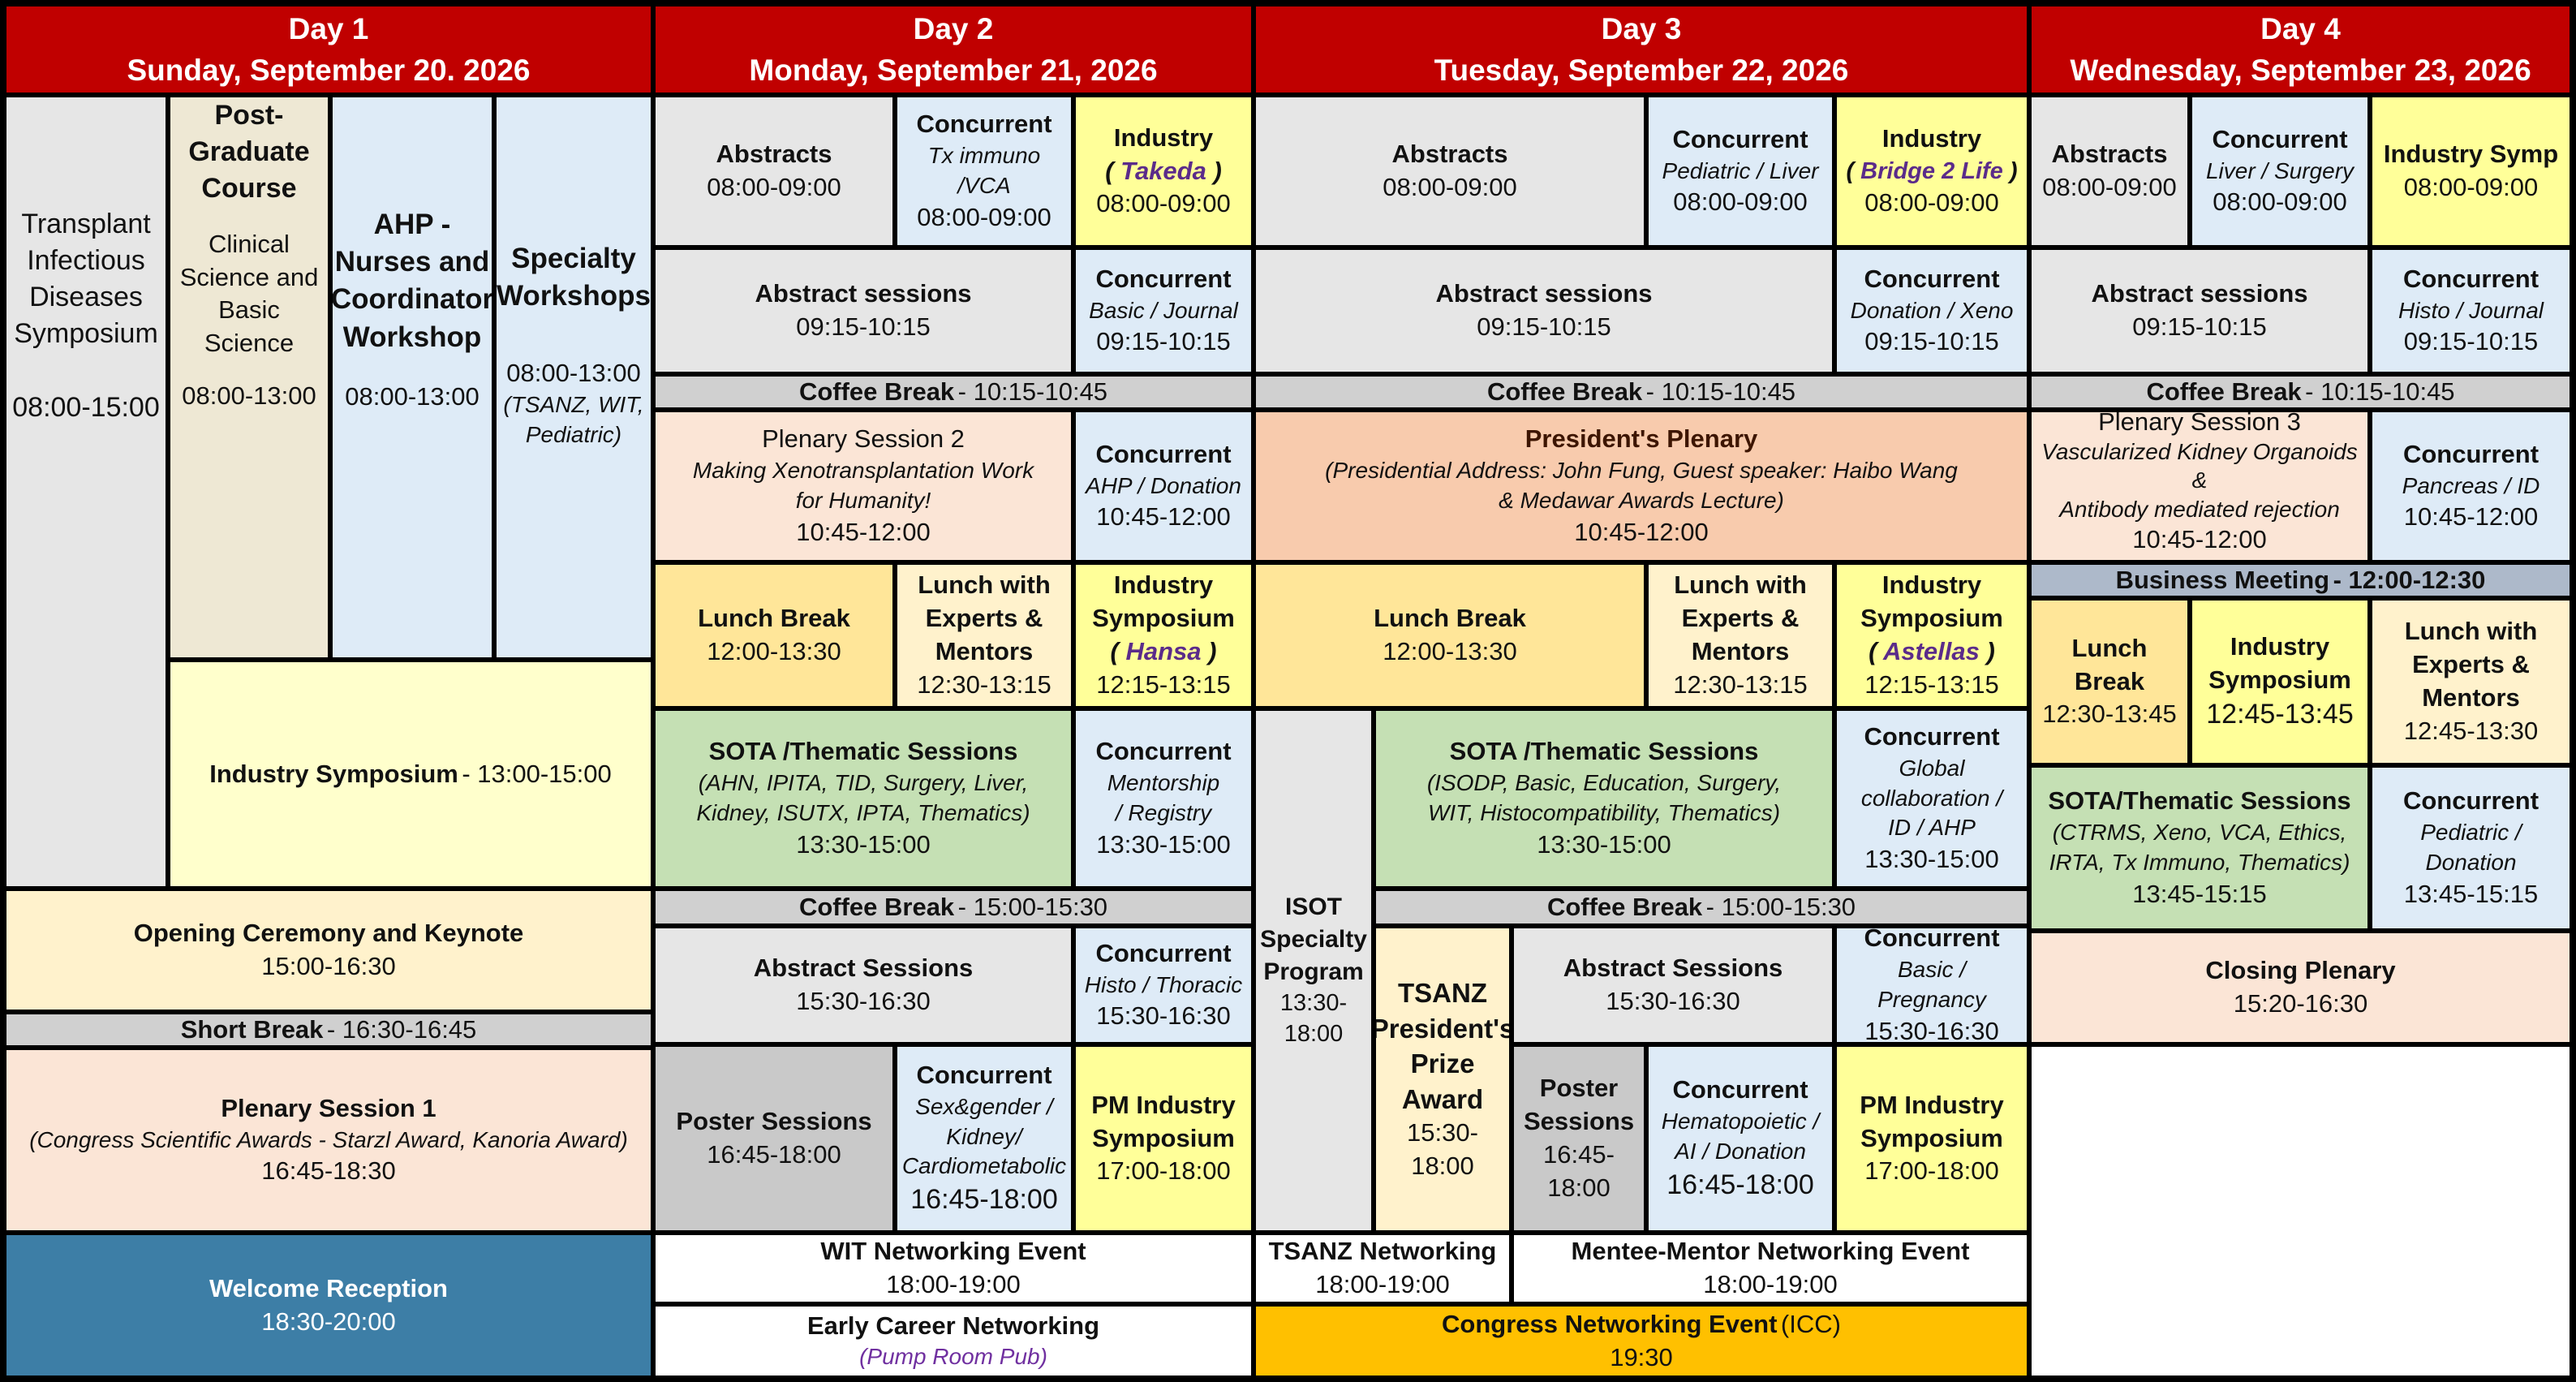  I want to click on sponsor-wrap: ( Hansa ), so click(1163, 651).